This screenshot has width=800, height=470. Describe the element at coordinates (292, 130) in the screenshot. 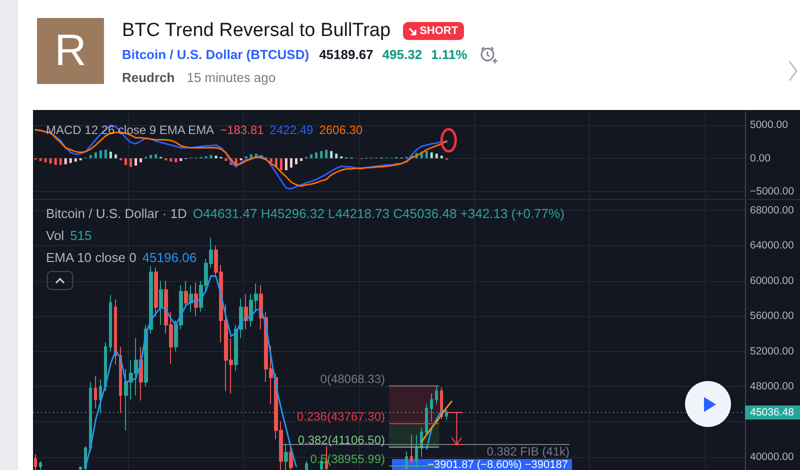

I see `annotation: 2422.49` at that location.